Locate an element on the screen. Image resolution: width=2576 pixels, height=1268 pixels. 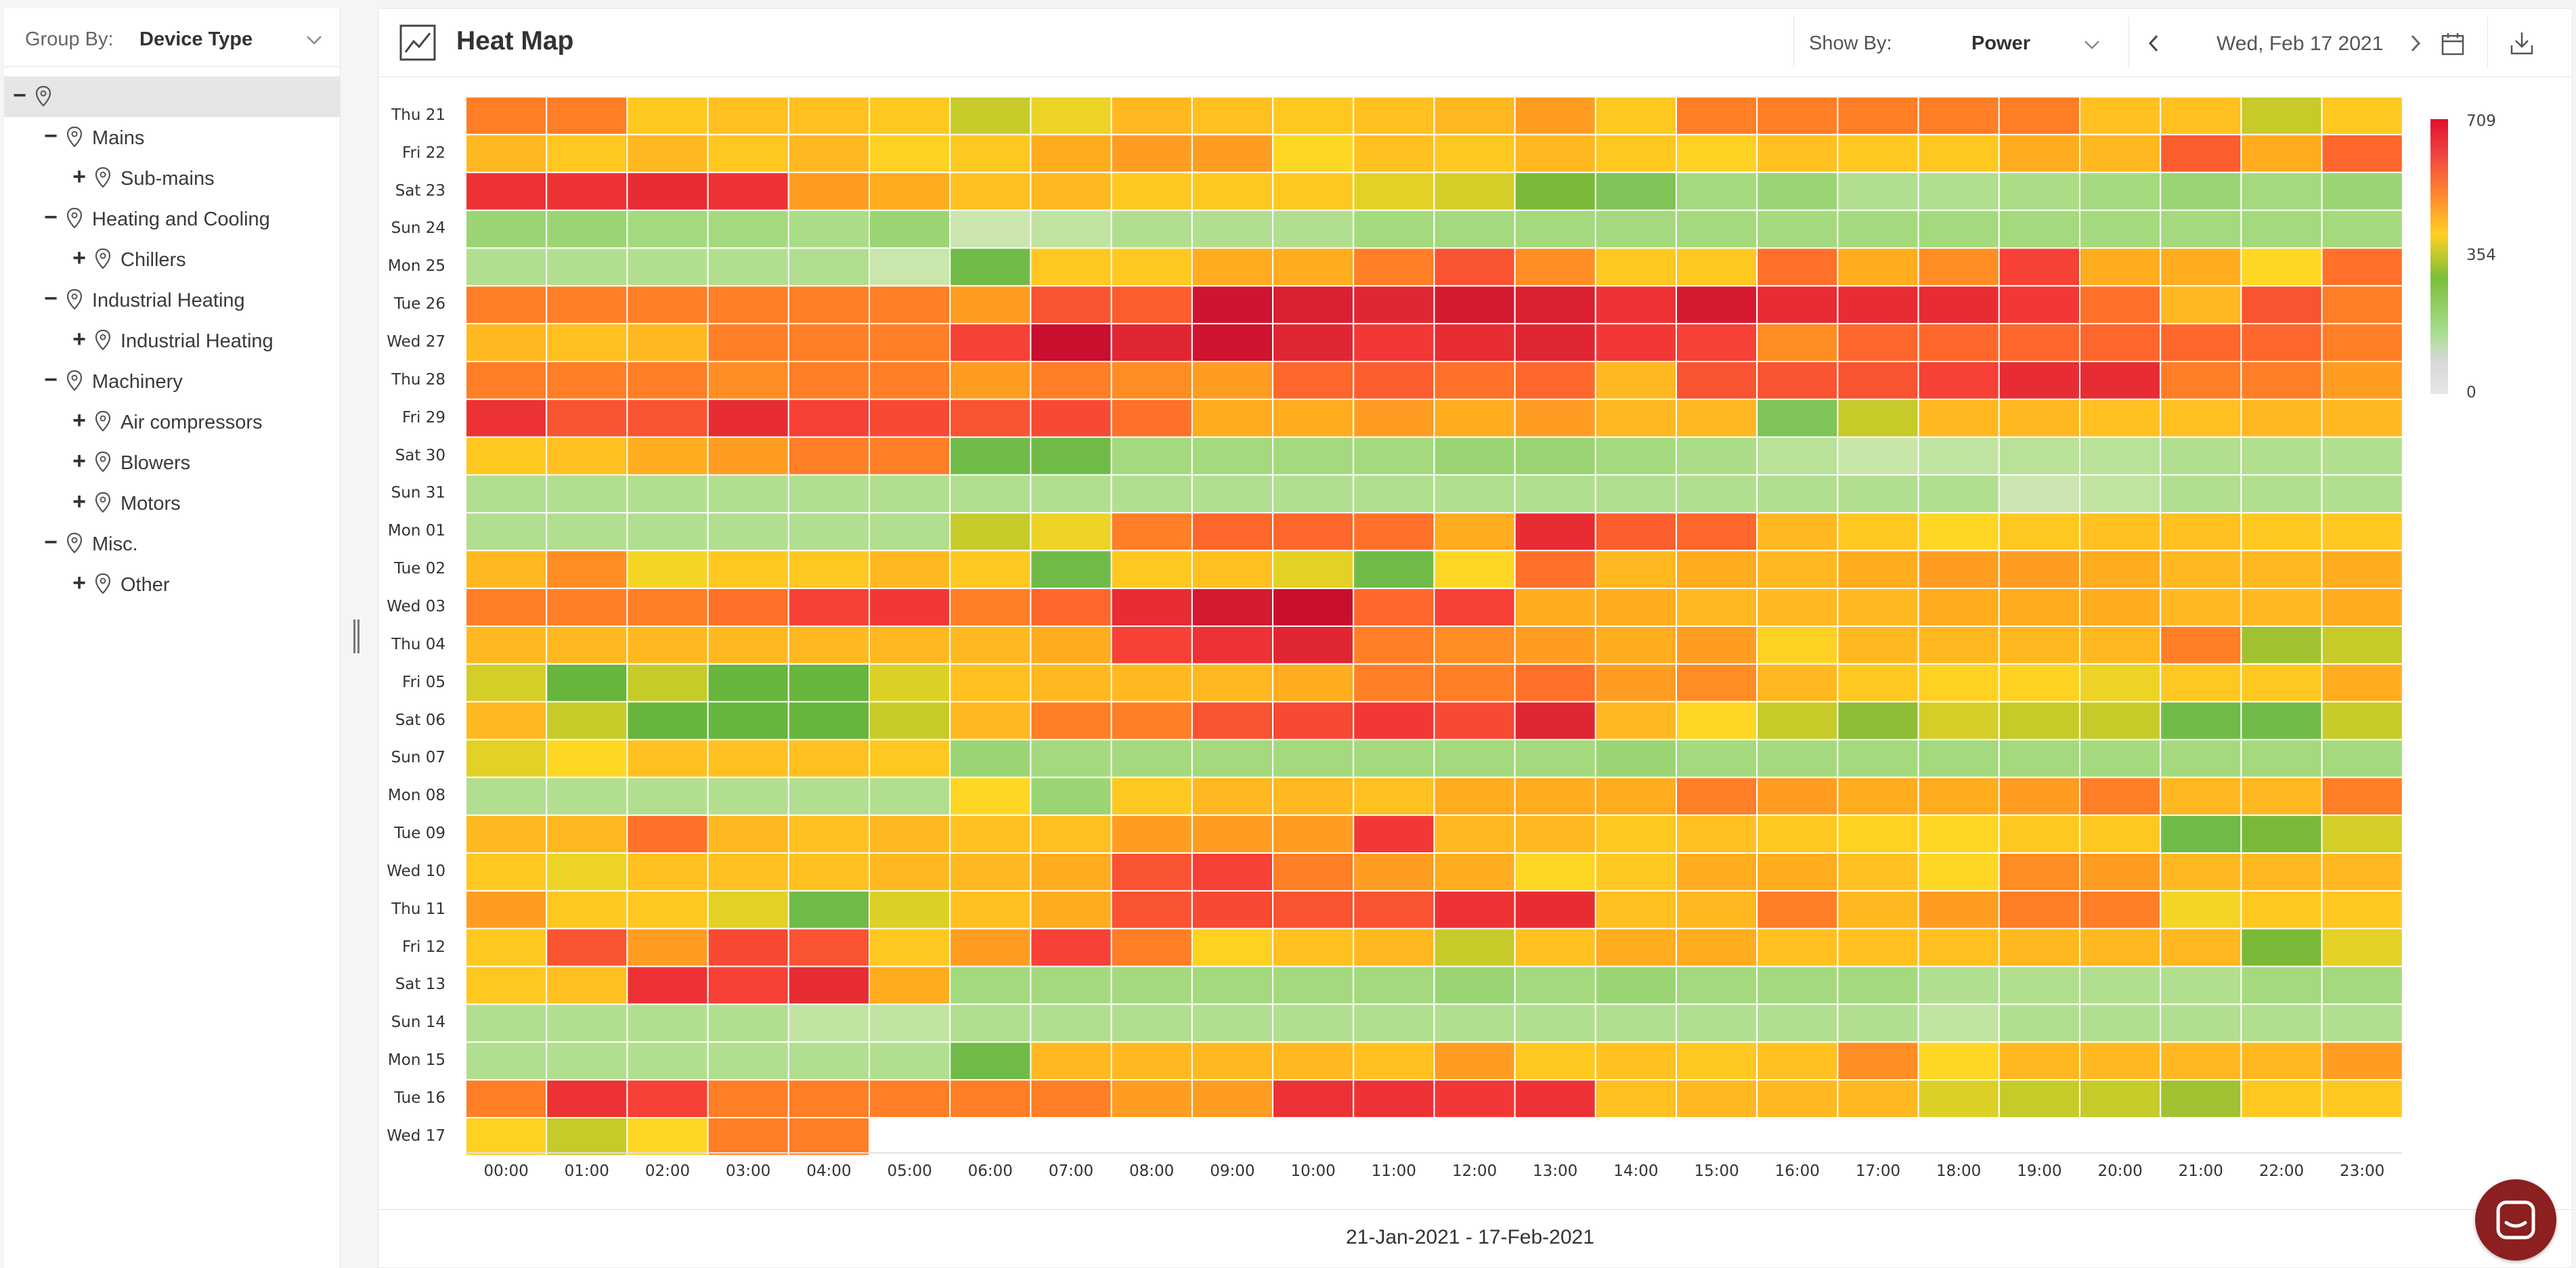
chevron-down-icon is located at coordinates (2092, 44).